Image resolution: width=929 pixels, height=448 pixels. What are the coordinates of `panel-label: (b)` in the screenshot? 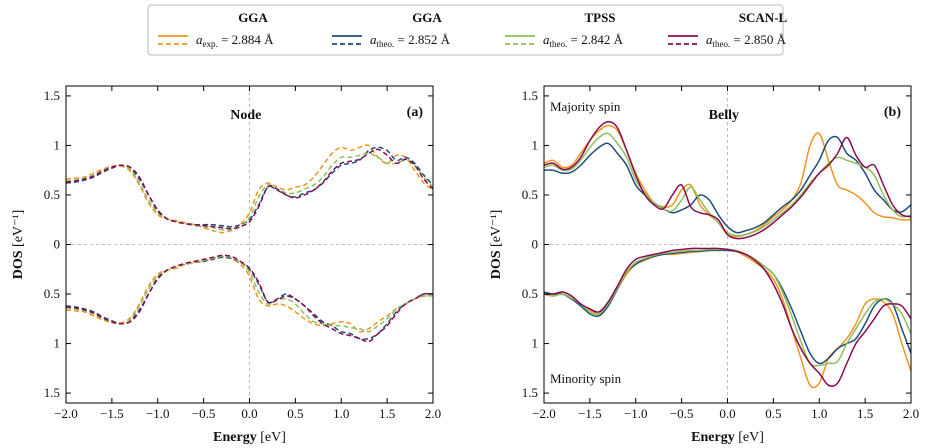 It's located at (892, 112).